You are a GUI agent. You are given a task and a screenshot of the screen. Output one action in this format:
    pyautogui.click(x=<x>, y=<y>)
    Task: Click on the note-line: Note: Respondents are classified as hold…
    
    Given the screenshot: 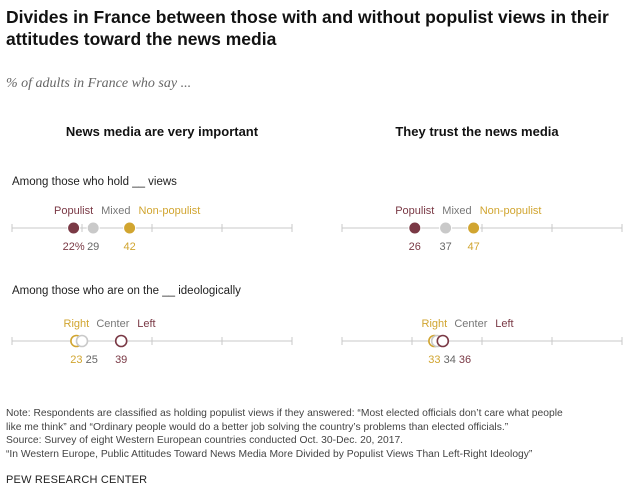 What is the action you would take?
    pyautogui.click(x=284, y=413)
    